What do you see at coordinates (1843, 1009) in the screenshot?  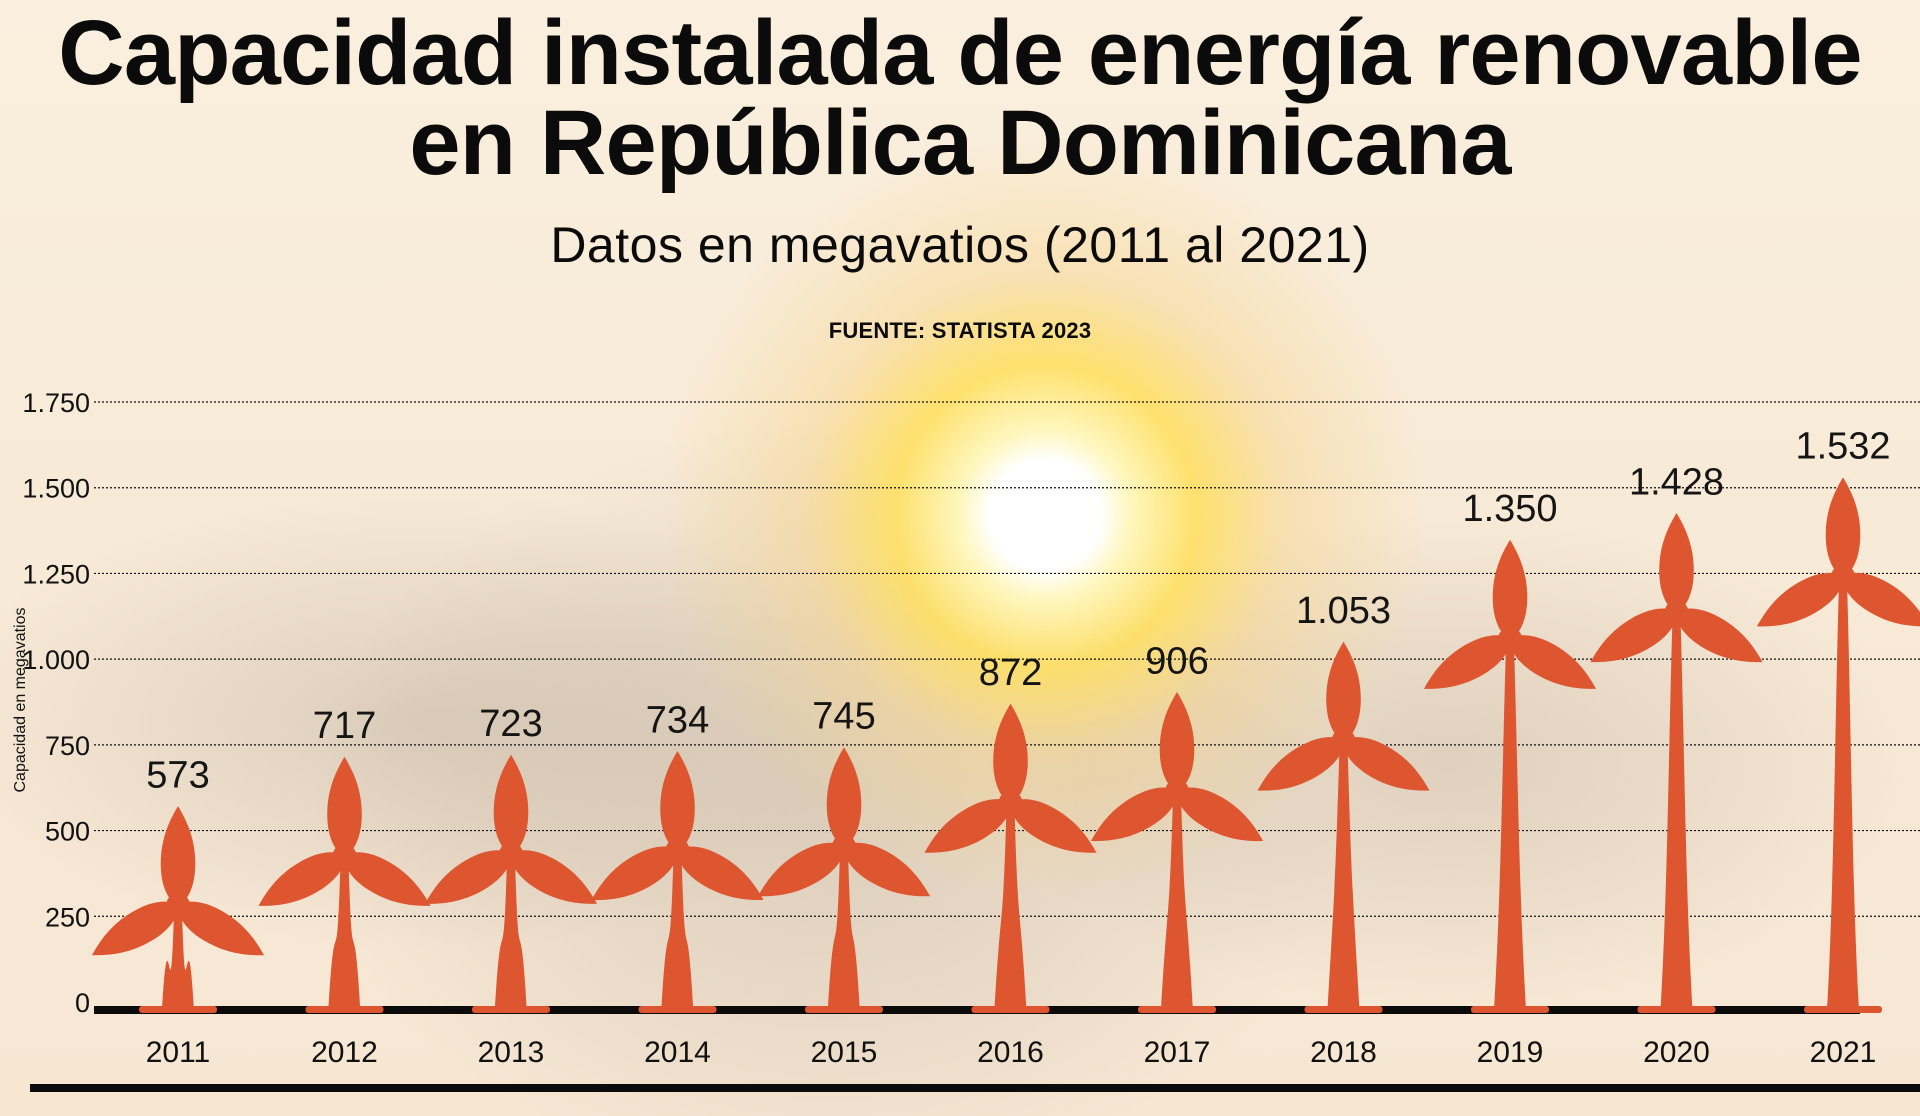 I see `turbine-base-2021` at bounding box center [1843, 1009].